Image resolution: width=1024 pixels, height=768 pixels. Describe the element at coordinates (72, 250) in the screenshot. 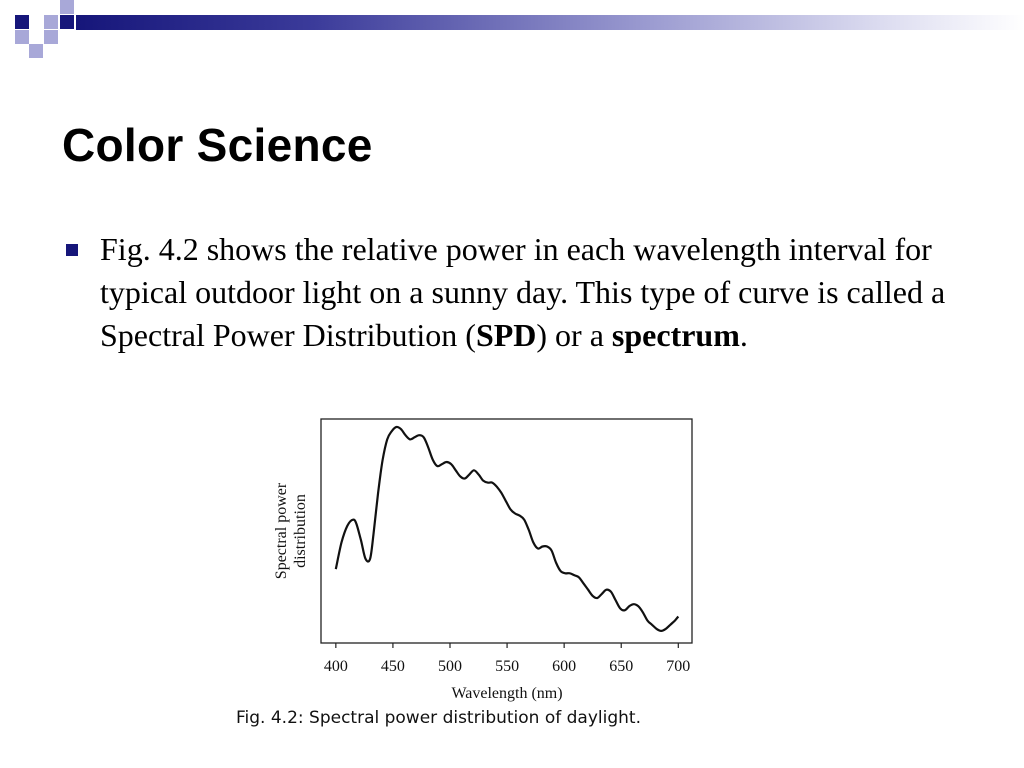

I see `bullet-square-icon` at that location.